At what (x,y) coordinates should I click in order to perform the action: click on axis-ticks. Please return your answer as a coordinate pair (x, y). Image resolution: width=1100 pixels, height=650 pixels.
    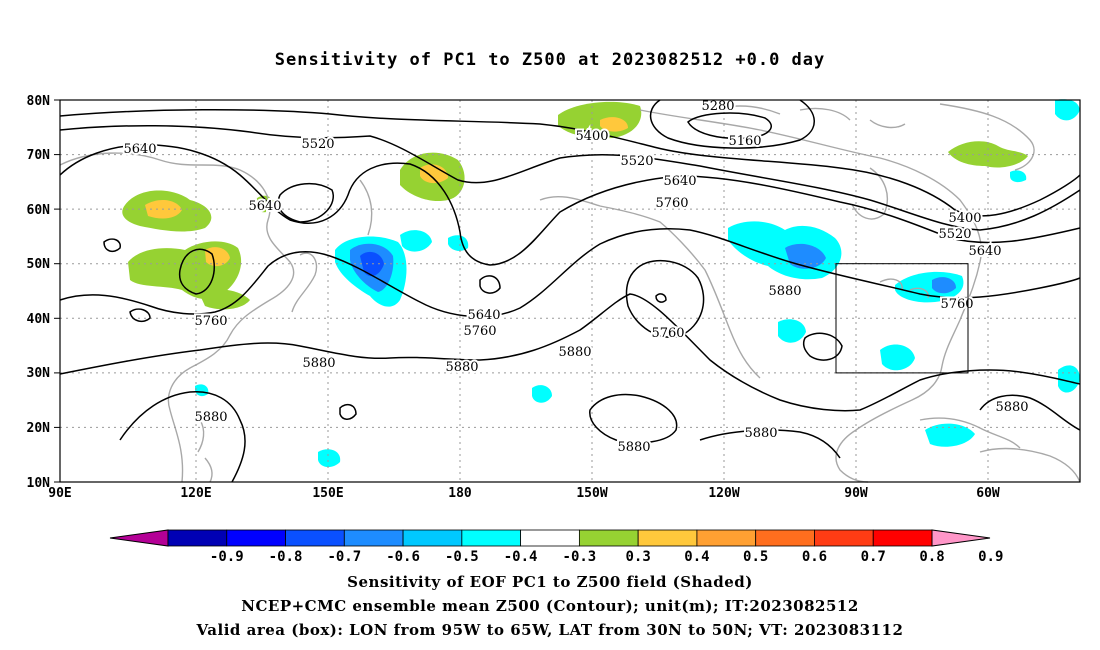
    Looking at the image, I should click on (57, 291).